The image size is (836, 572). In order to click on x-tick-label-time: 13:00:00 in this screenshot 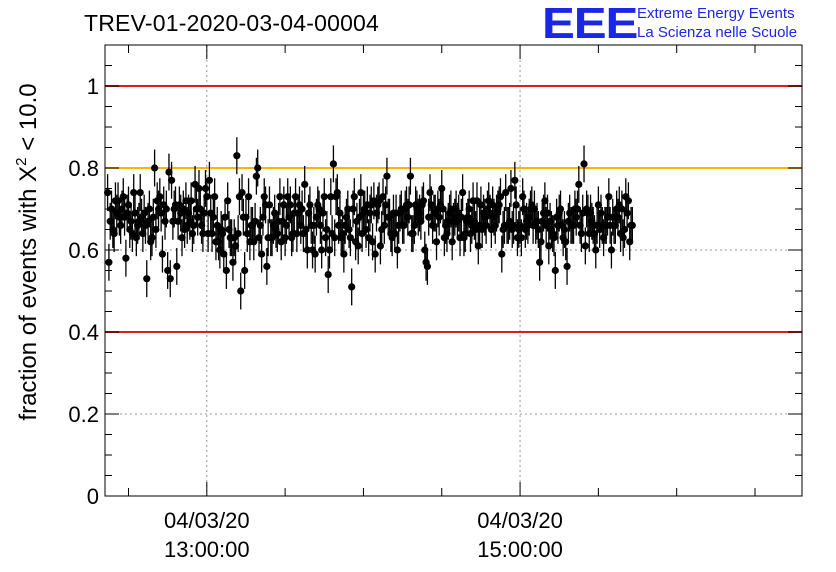, I will do `click(207, 549)`.